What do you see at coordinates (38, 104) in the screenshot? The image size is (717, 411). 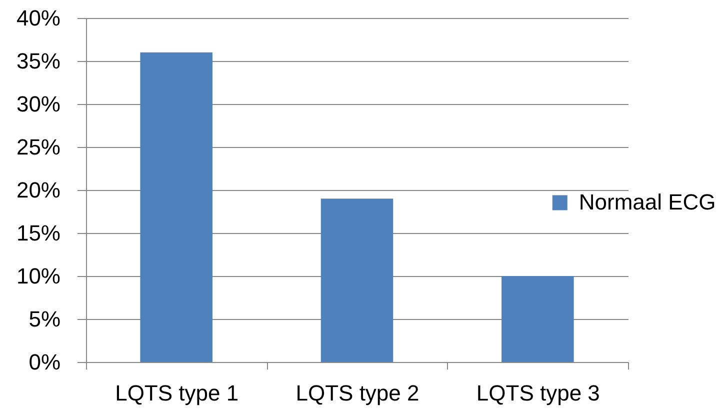 I see `y-tick-label: 30%` at bounding box center [38, 104].